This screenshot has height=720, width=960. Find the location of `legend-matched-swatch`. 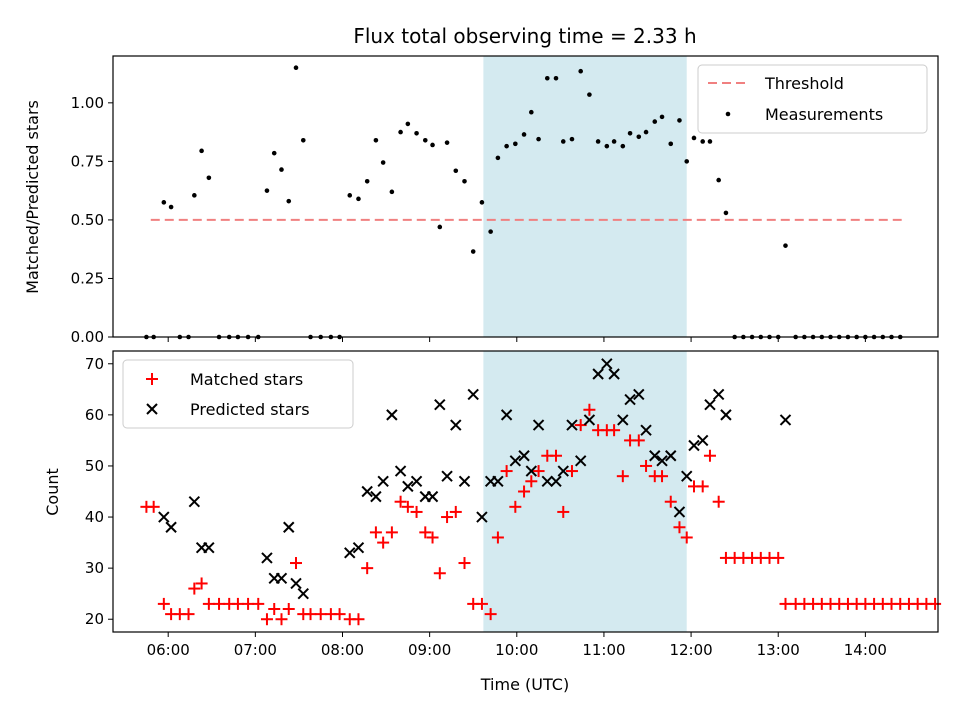

legend-matched-swatch is located at coordinates (152, 379).